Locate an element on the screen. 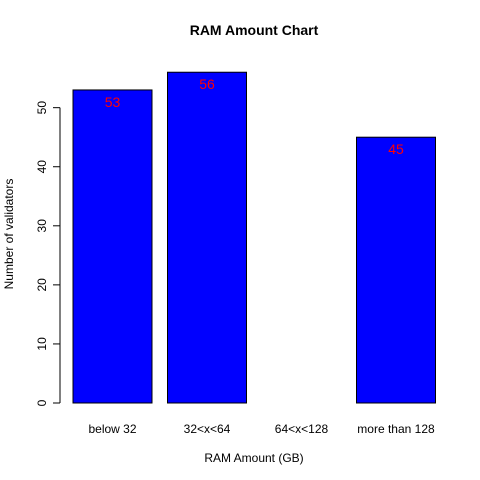 The image size is (480, 480). x-tick-label: 64<x<128 is located at coordinates (302, 429).